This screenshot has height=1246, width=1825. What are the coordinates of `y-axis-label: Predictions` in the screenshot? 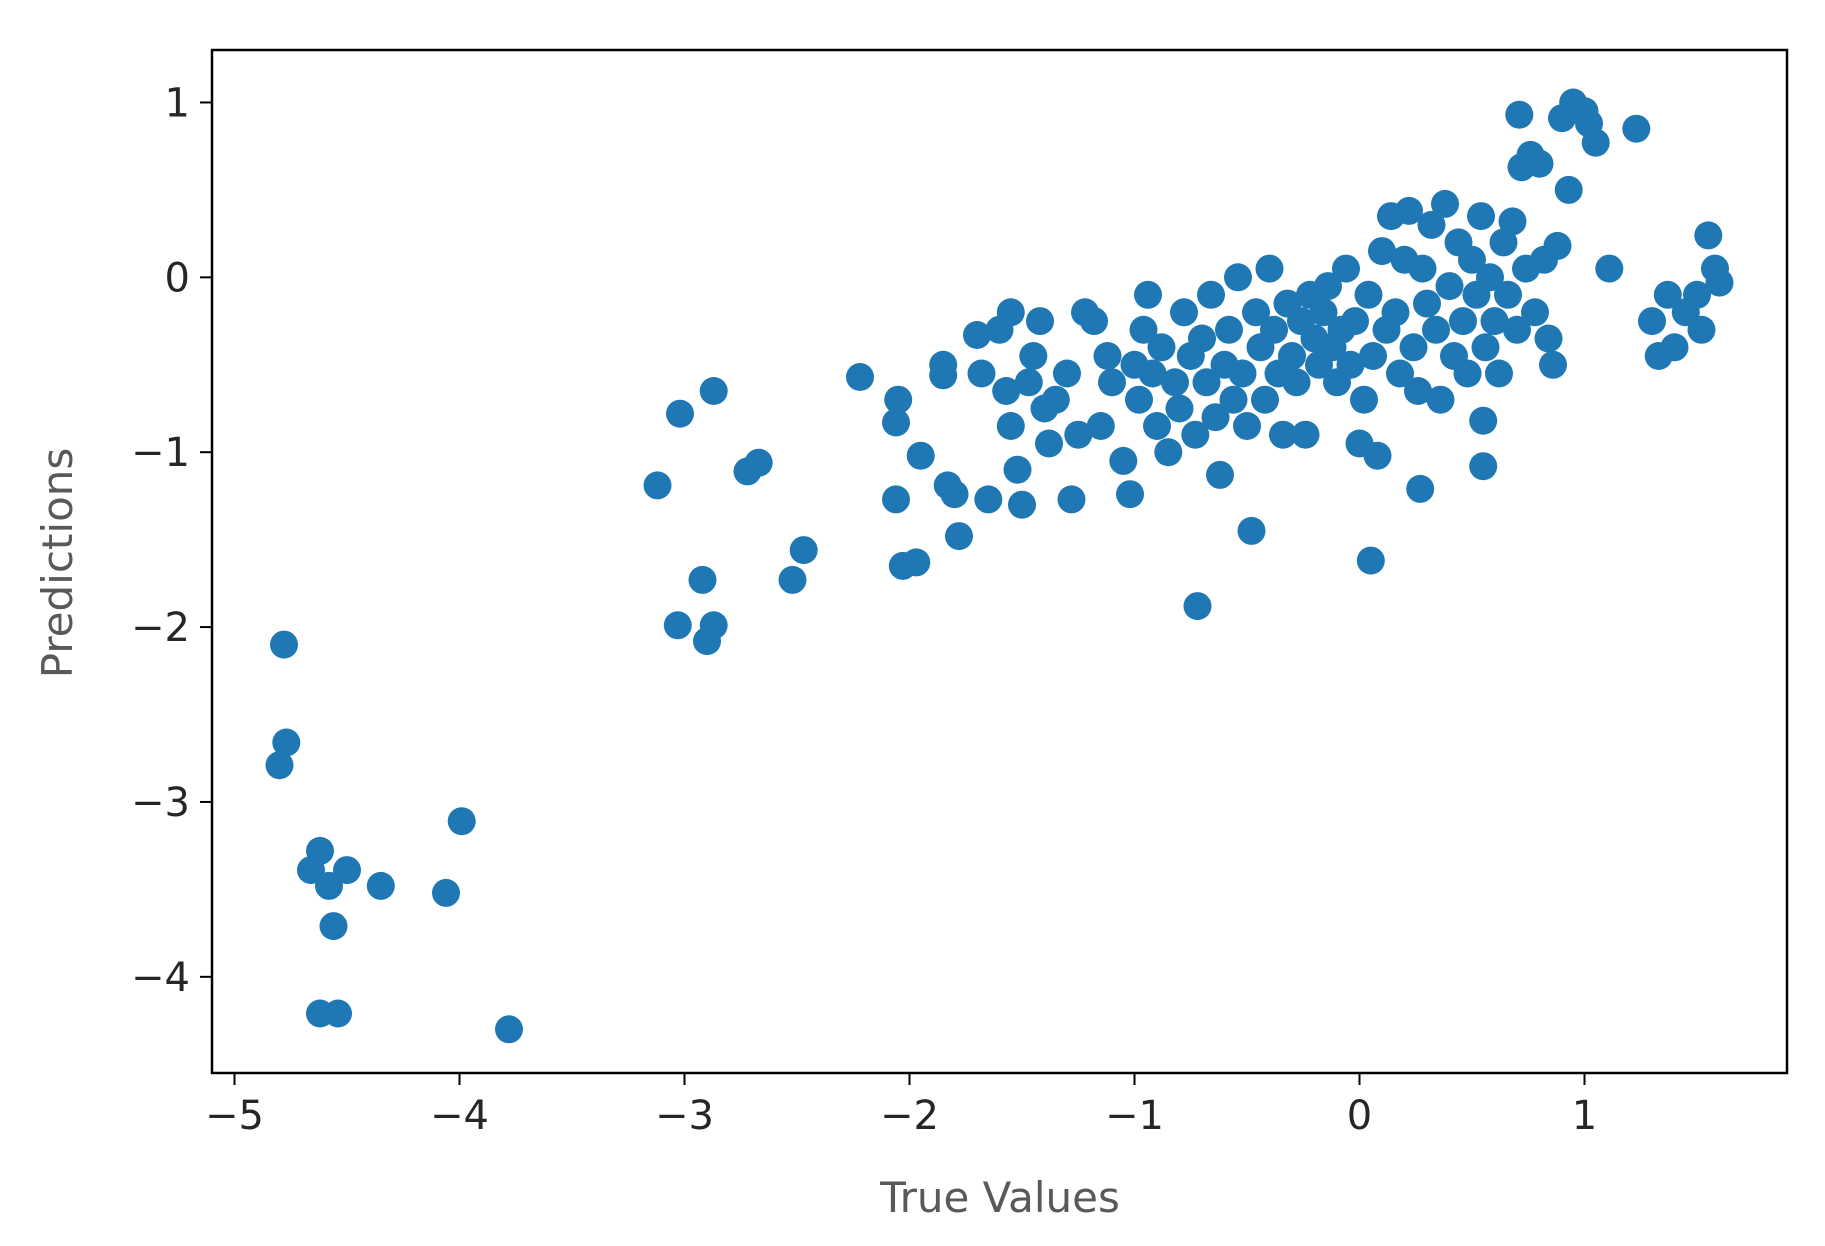 It's located at (57, 563).